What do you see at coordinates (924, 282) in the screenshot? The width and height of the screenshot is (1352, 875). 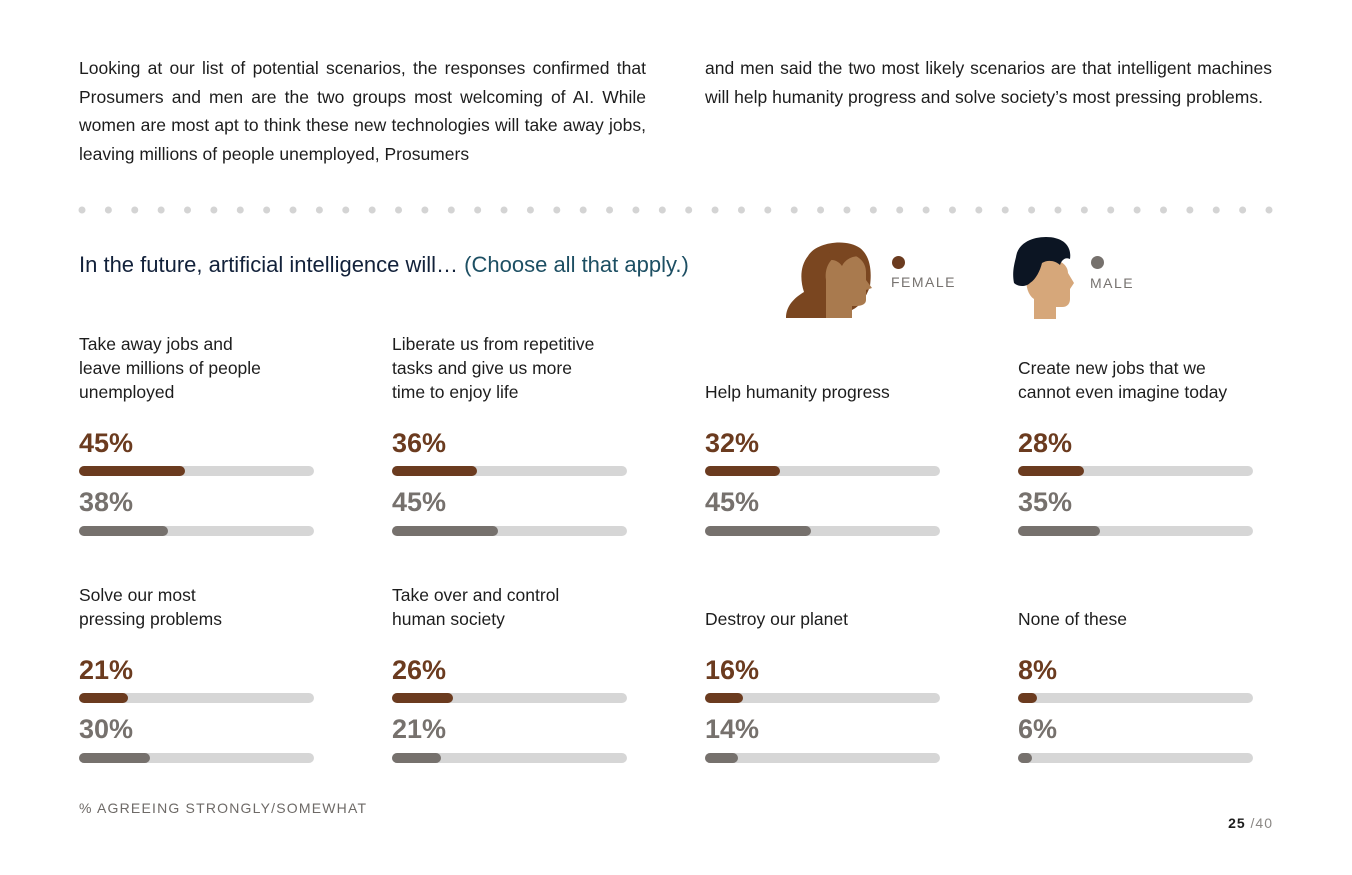 I see `female-legend-label: FEMALE` at bounding box center [924, 282].